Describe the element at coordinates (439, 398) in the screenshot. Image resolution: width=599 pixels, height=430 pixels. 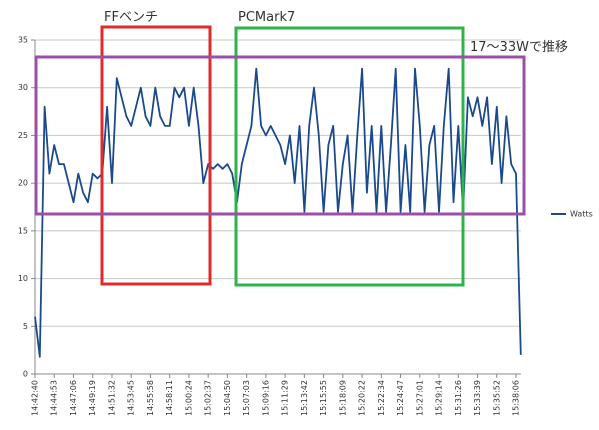
I see `x-tick-label: 15:29:14` at that location.